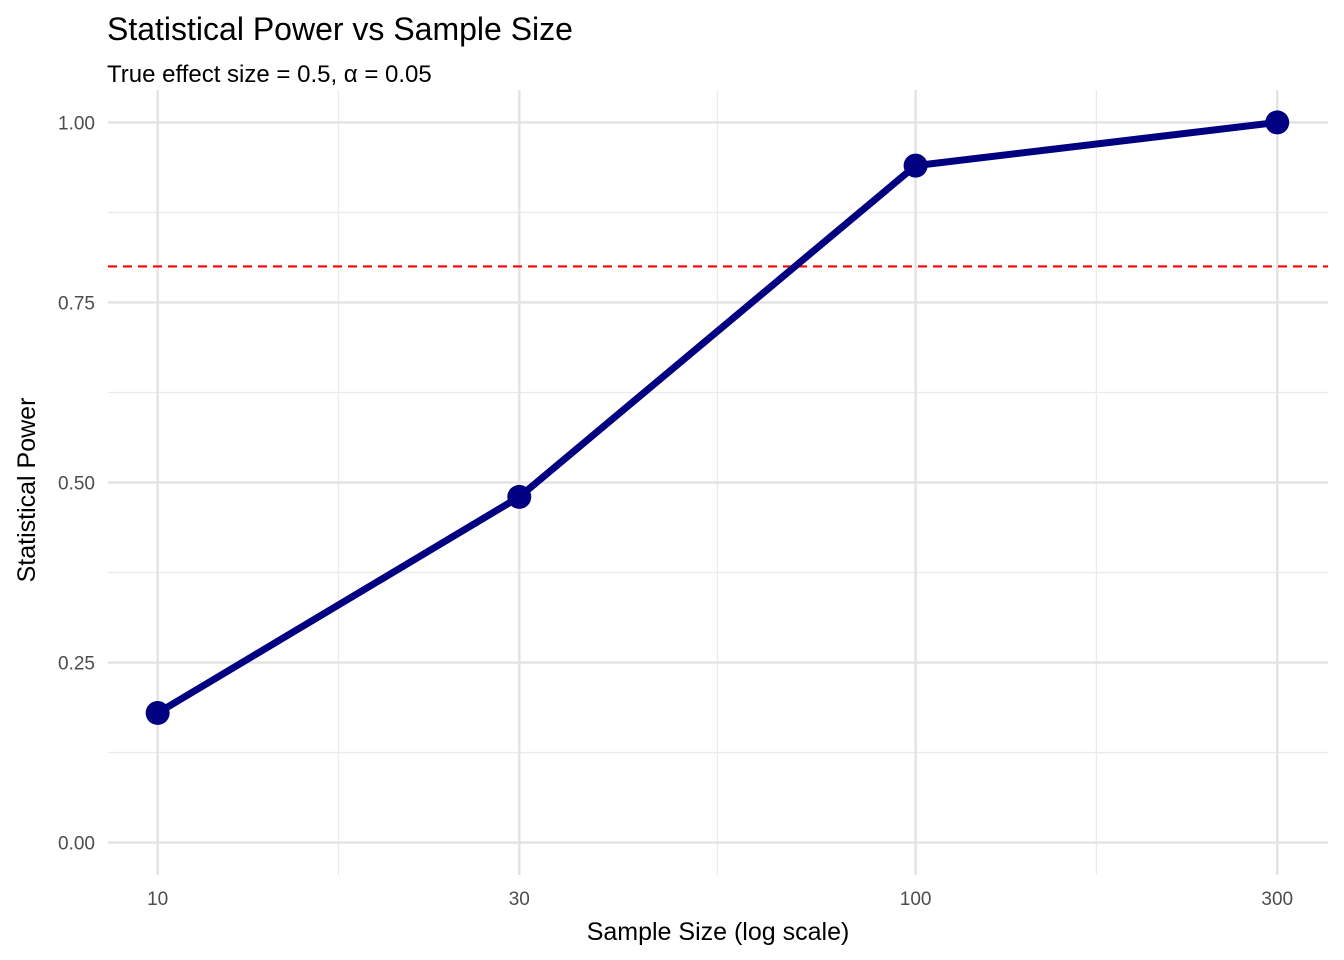 The image size is (1344, 960). I want to click on y-tick-label: 0.75, so click(76, 303).